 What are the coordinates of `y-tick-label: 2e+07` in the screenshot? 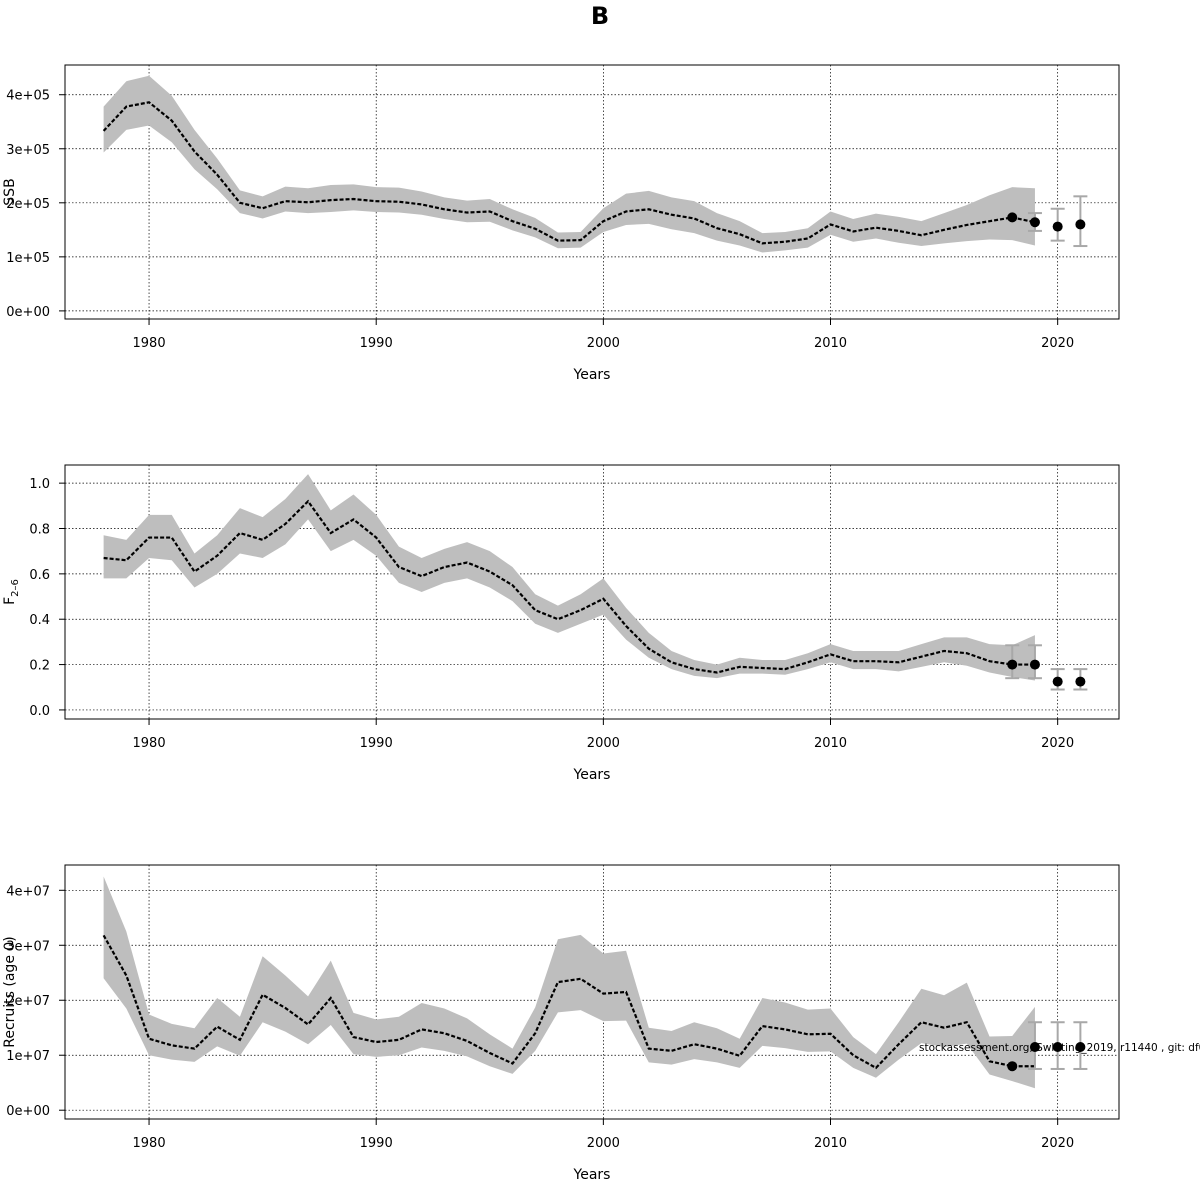 It's located at (28, 1001).